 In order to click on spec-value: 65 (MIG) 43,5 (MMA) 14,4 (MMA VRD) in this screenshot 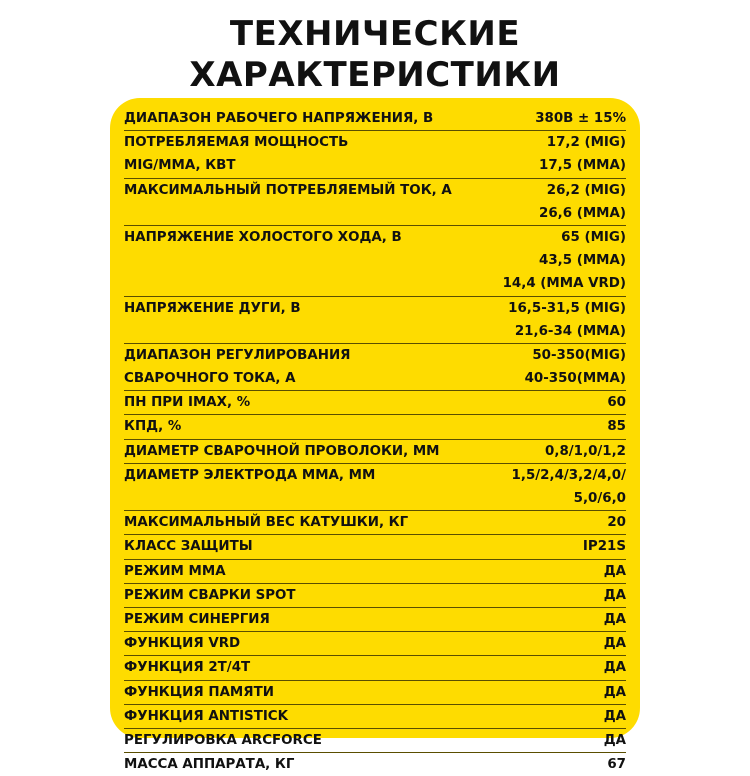, I will do `click(564, 261)`.